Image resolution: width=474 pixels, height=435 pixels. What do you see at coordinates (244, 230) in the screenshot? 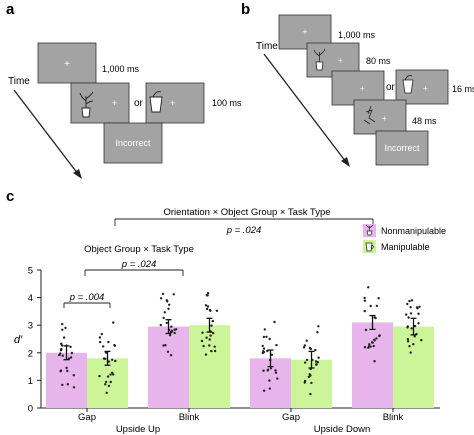
I see `three-way-p: p = .024` at bounding box center [244, 230].